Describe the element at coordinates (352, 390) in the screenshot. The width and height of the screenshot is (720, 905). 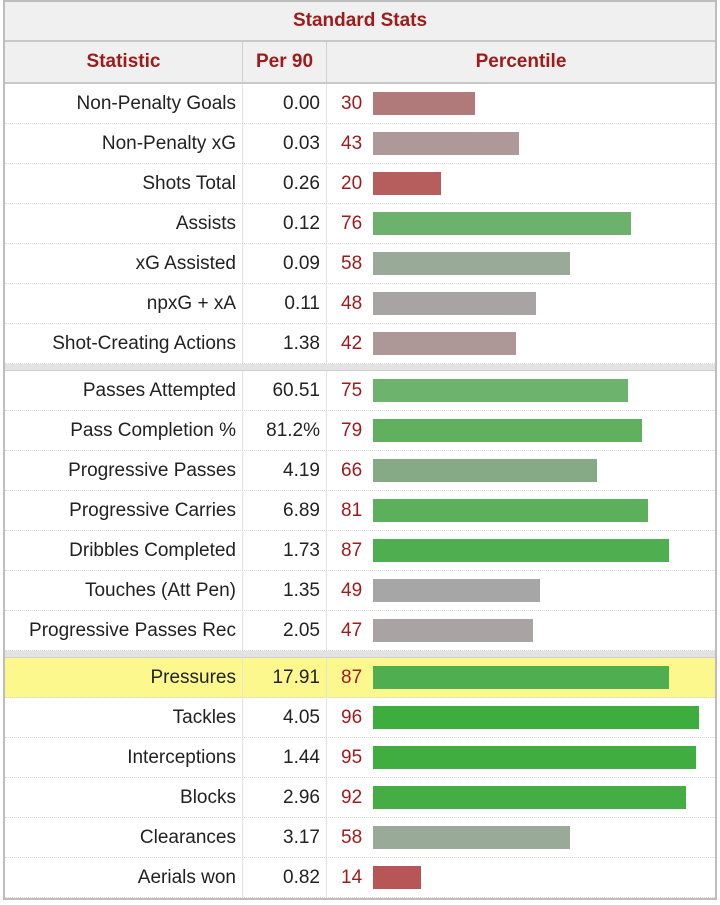
I see `percentile-value: 75` at that location.